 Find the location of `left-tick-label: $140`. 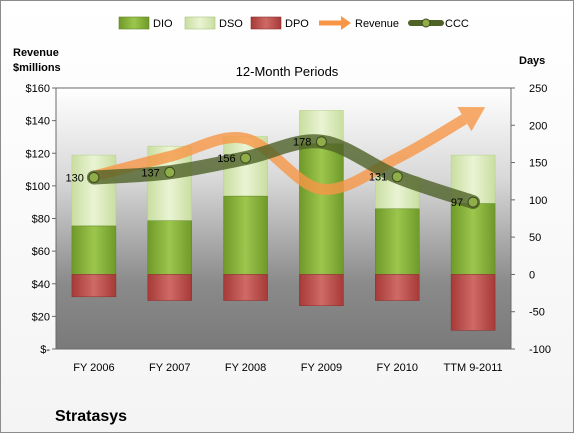

left-tick-label: $140 is located at coordinates (38, 122).